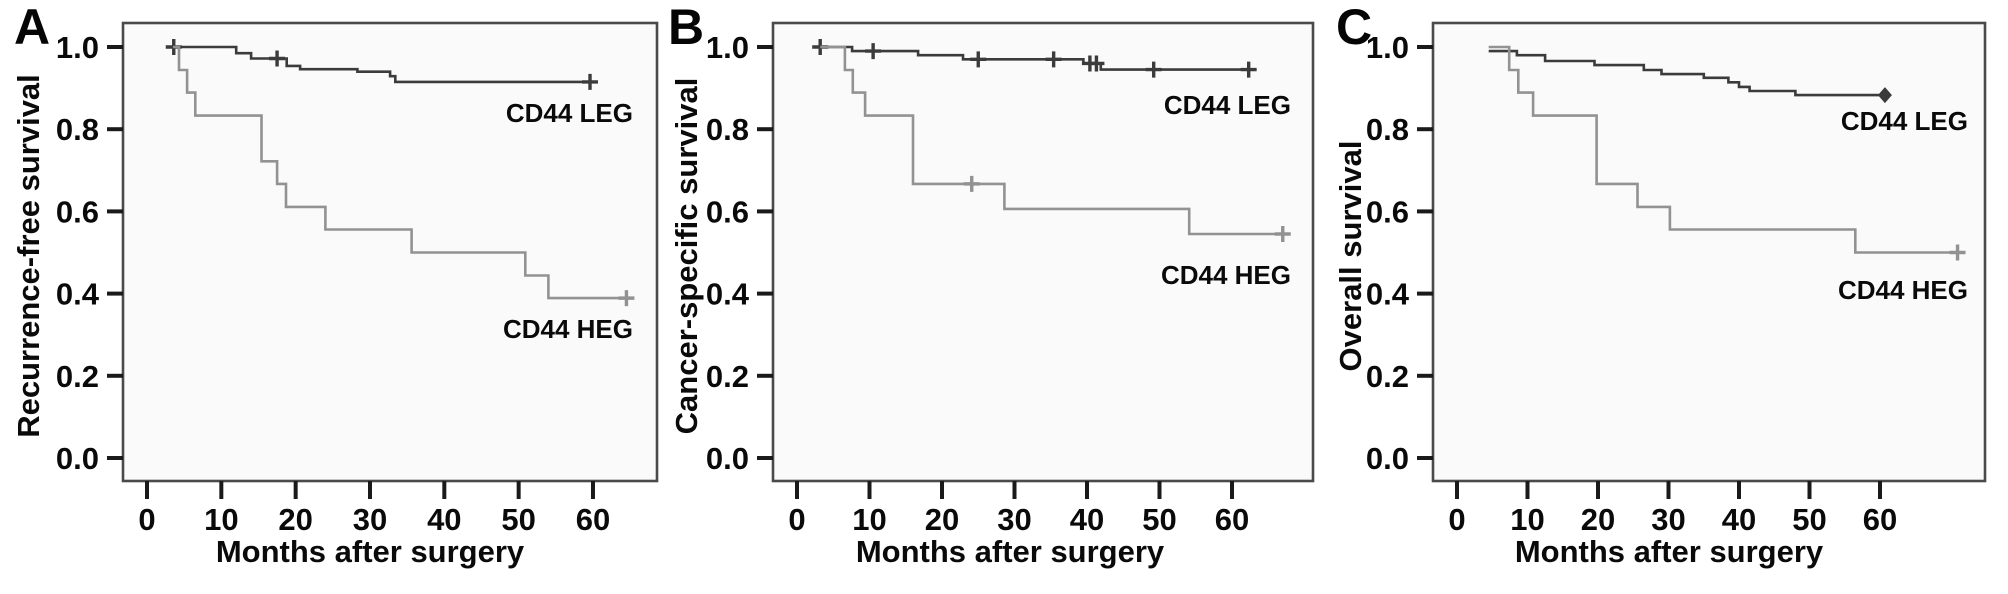 The width and height of the screenshot is (2008, 594). Describe the element at coordinates (1957, 252) in the screenshot. I see `censor-plus-c` at that location.